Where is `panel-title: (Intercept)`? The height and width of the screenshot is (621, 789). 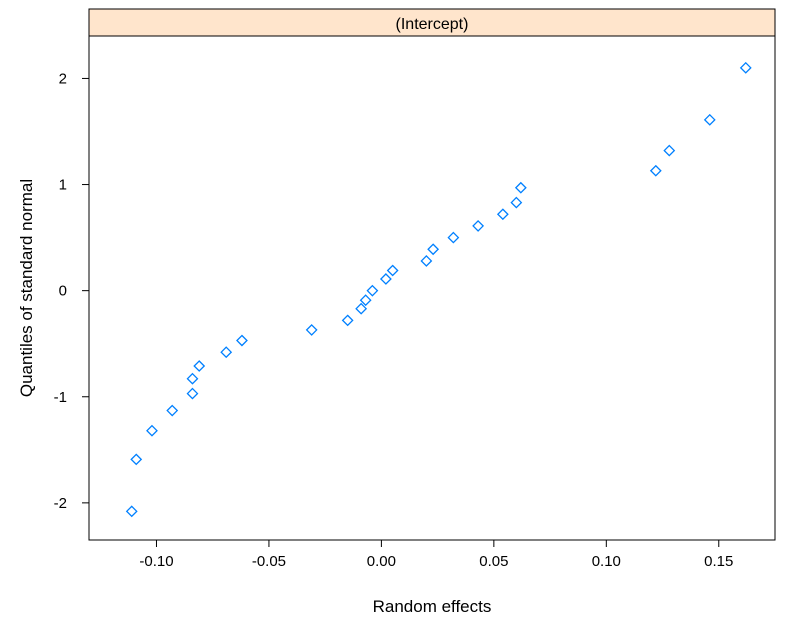 panel-title: (Intercept) is located at coordinates (432, 24).